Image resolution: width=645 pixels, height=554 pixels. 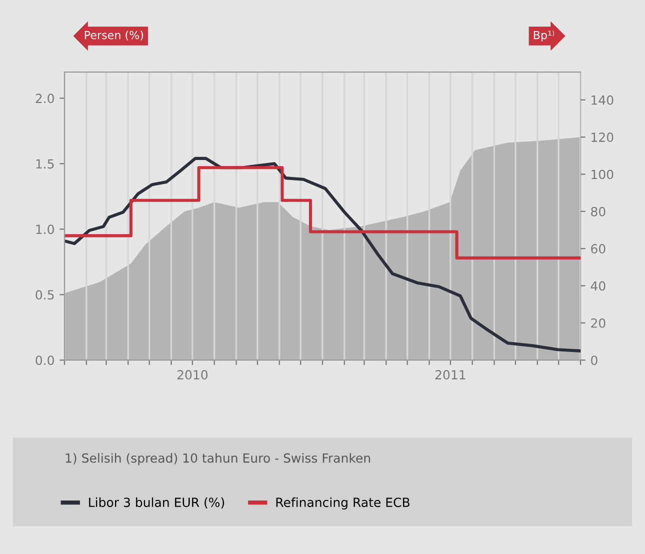 What do you see at coordinates (192, 375) in the screenshot?
I see `x-tick-label: 2010` at bounding box center [192, 375].